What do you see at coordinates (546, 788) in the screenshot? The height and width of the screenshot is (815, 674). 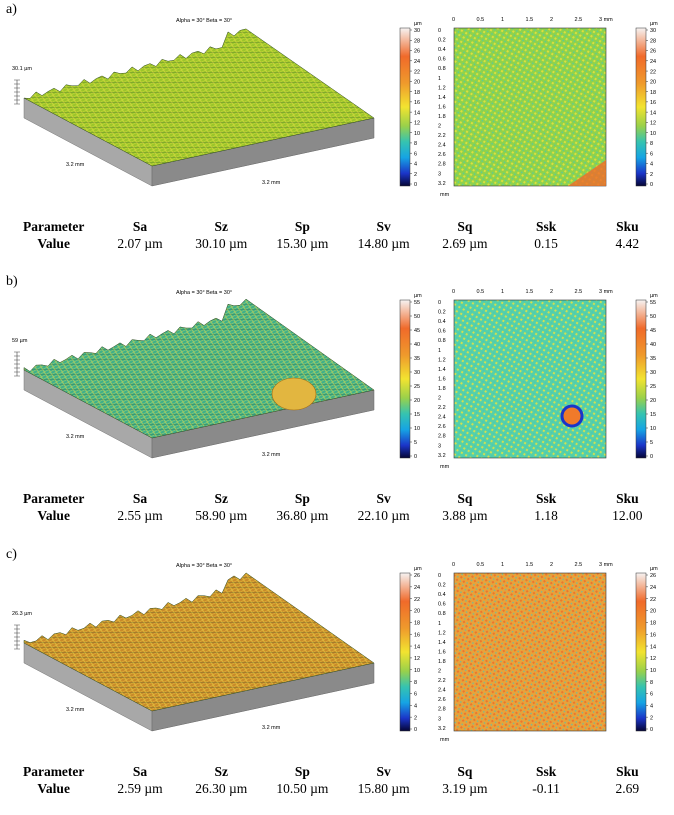 I see `table-value-cell: -0.11` at bounding box center [546, 788].